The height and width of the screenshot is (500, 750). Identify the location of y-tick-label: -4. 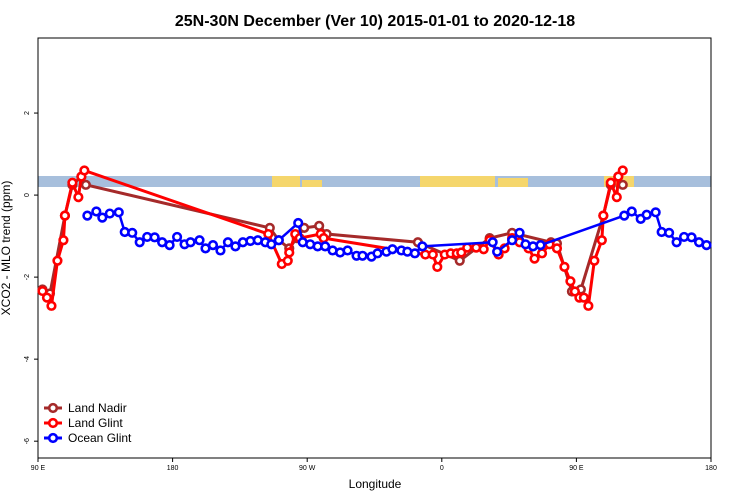
(27, 359).